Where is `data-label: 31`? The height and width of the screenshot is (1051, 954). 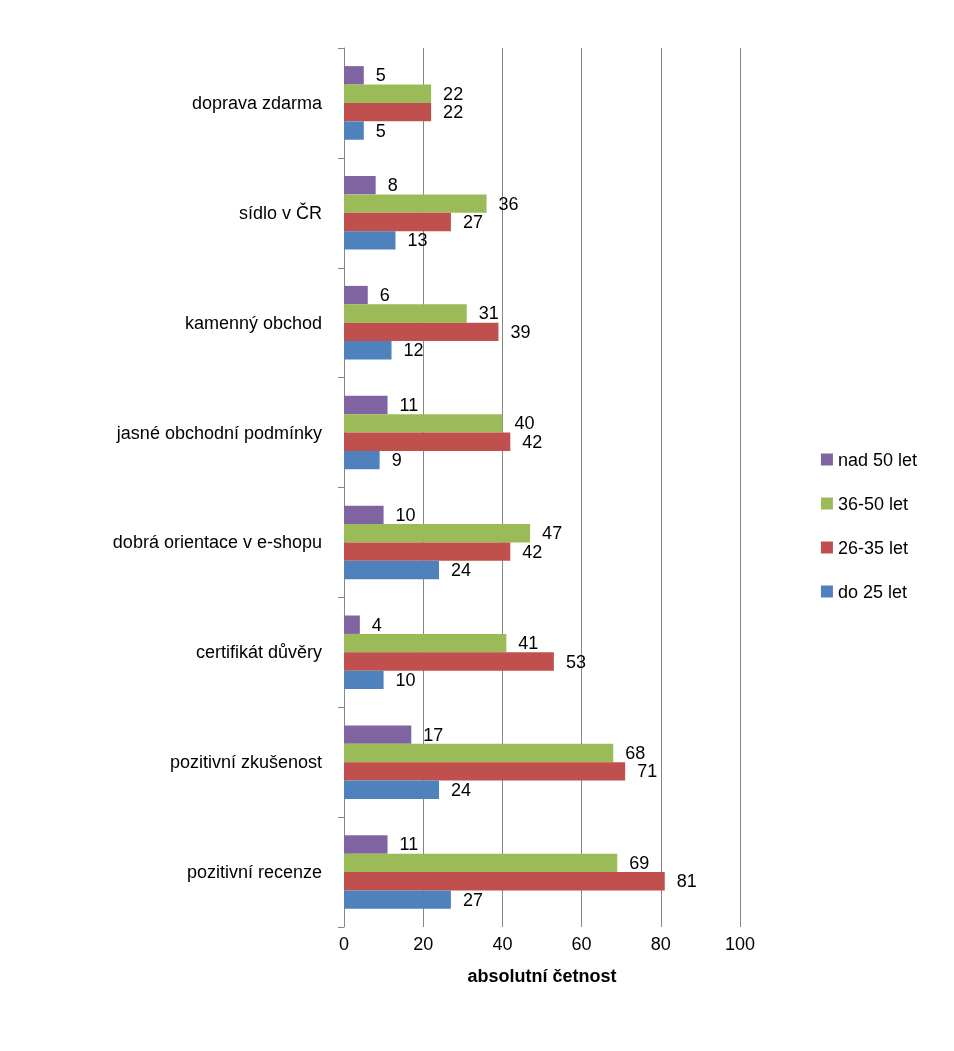
data-label: 31 is located at coordinates (488, 313).